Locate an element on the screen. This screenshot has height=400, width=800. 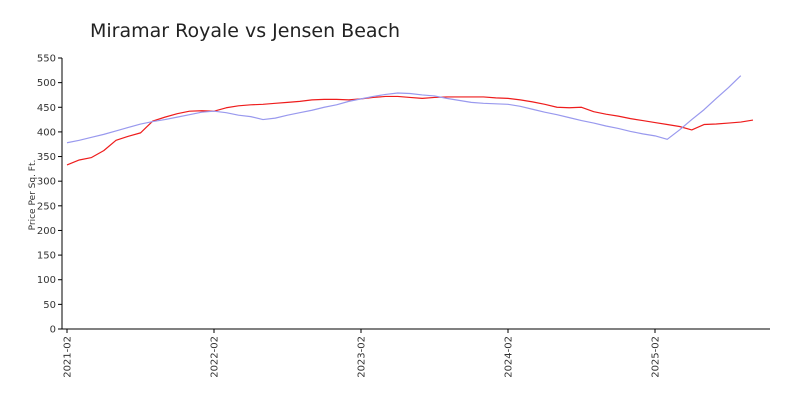
x-axis: 2021-02 2022-02 2023-02 2024-02 2025-02 is located at coordinates (362, 353).